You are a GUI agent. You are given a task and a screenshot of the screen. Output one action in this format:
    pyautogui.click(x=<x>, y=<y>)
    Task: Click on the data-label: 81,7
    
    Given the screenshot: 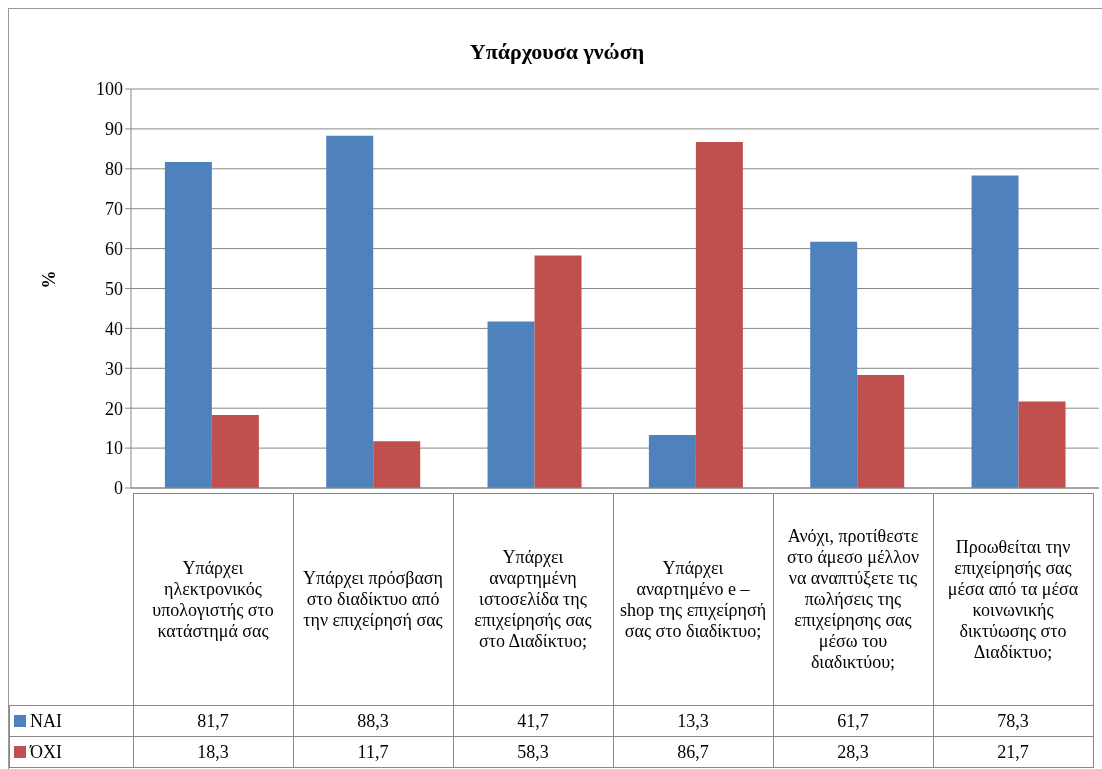 What is the action you would take?
    pyautogui.click(x=213, y=721)
    